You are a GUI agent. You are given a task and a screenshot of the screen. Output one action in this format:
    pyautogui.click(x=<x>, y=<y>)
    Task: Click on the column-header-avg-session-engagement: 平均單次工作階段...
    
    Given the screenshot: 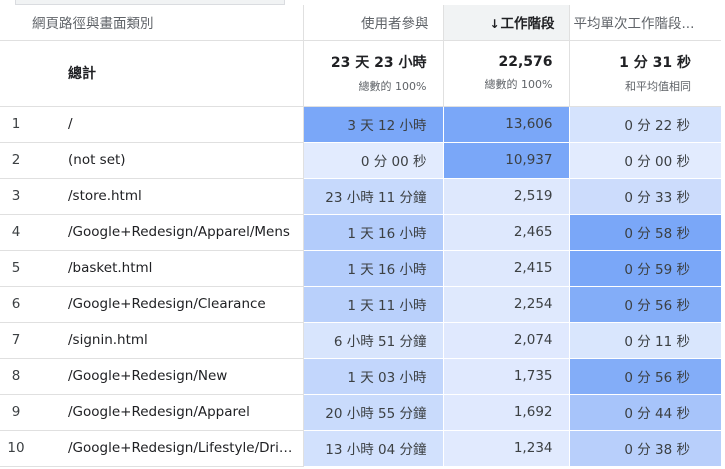 What is the action you would take?
    pyautogui.click(x=645, y=23)
    